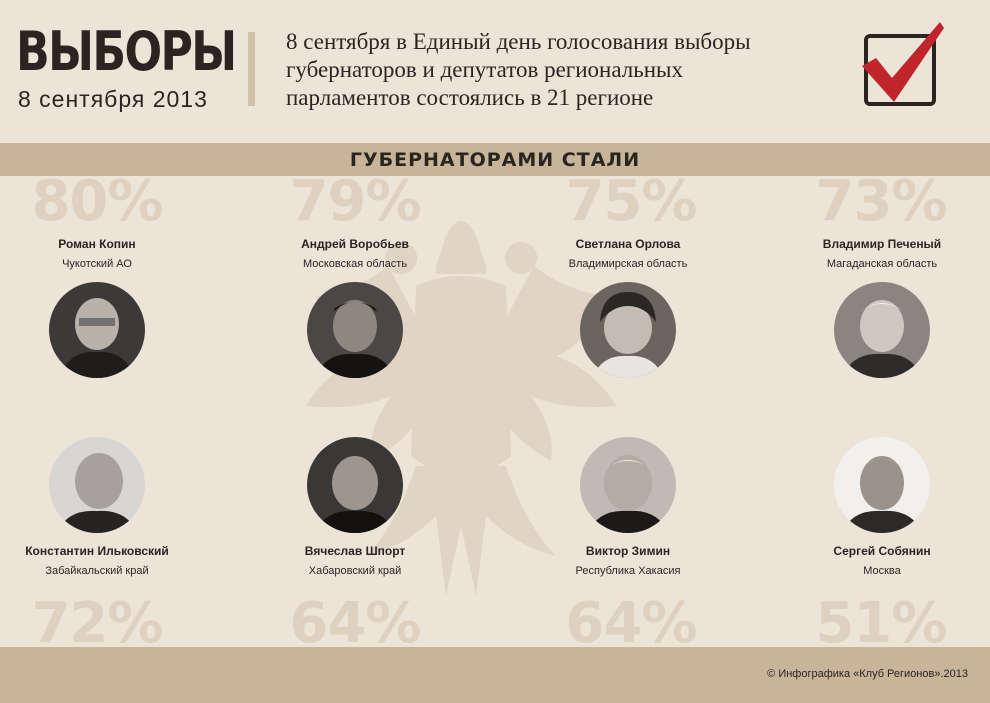 The width and height of the screenshot is (990, 703). Describe the element at coordinates (484, 69) in the screenshot. I see `headline-line: губернаторов и депутатов региональных` at that location.